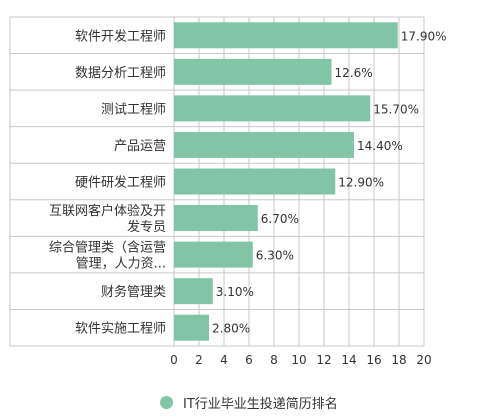 The image size is (488, 419). I want to click on x-tick-6: 12, so click(323, 360).